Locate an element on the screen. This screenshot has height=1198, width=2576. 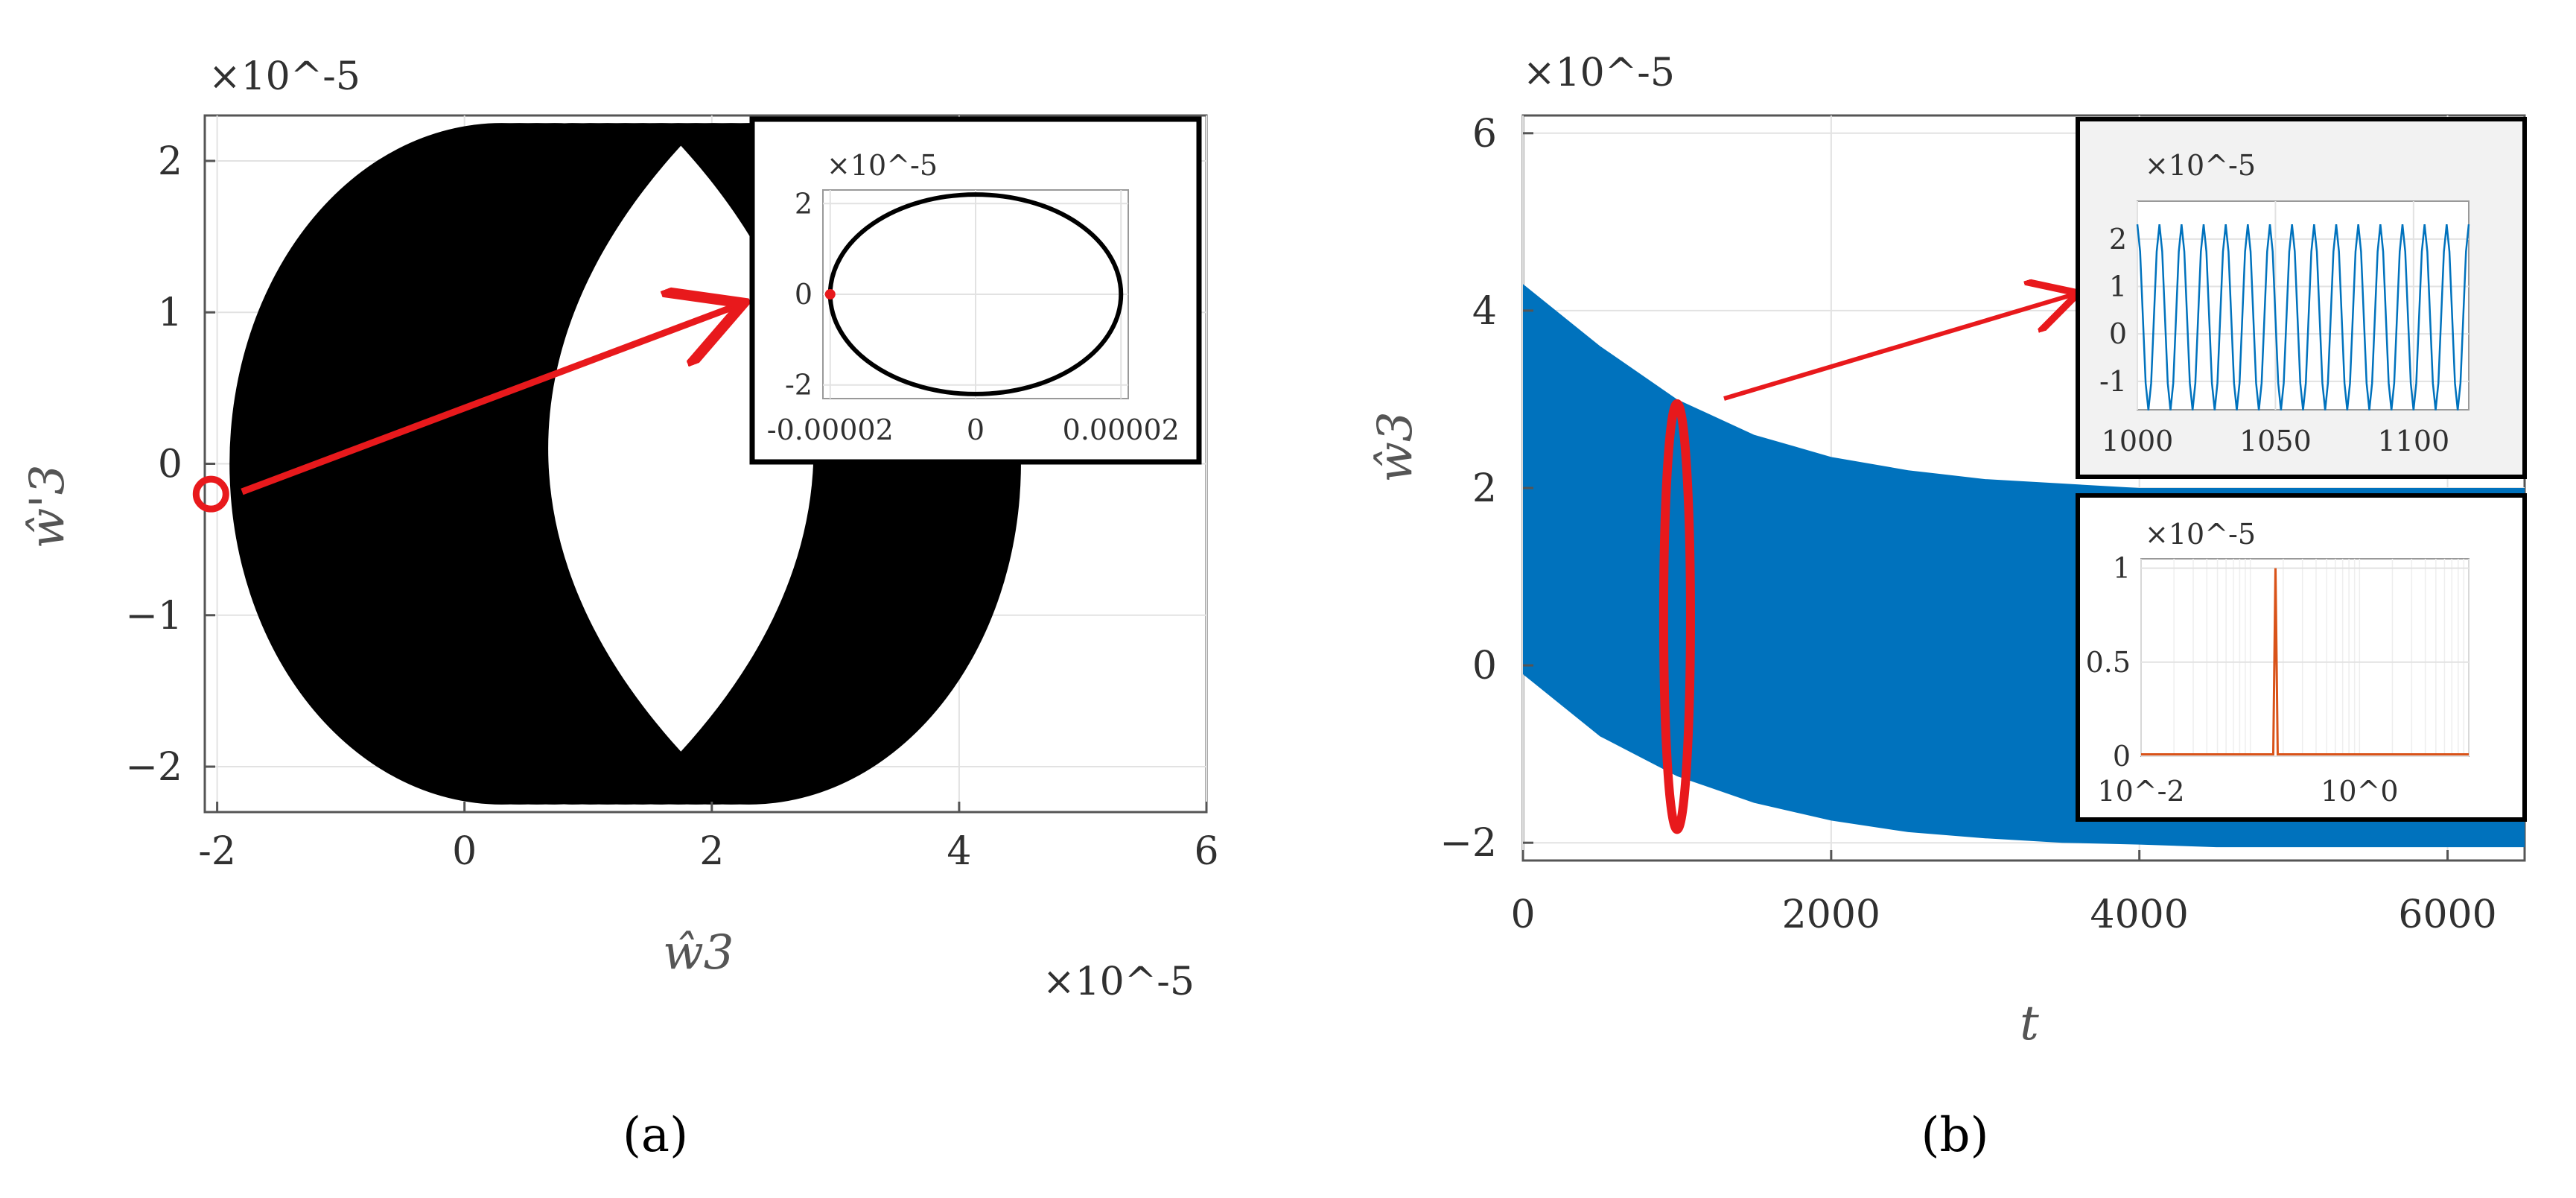
panel-b-spectrum-inset-y-tick-label: 0.5 is located at coordinates (2108, 662).